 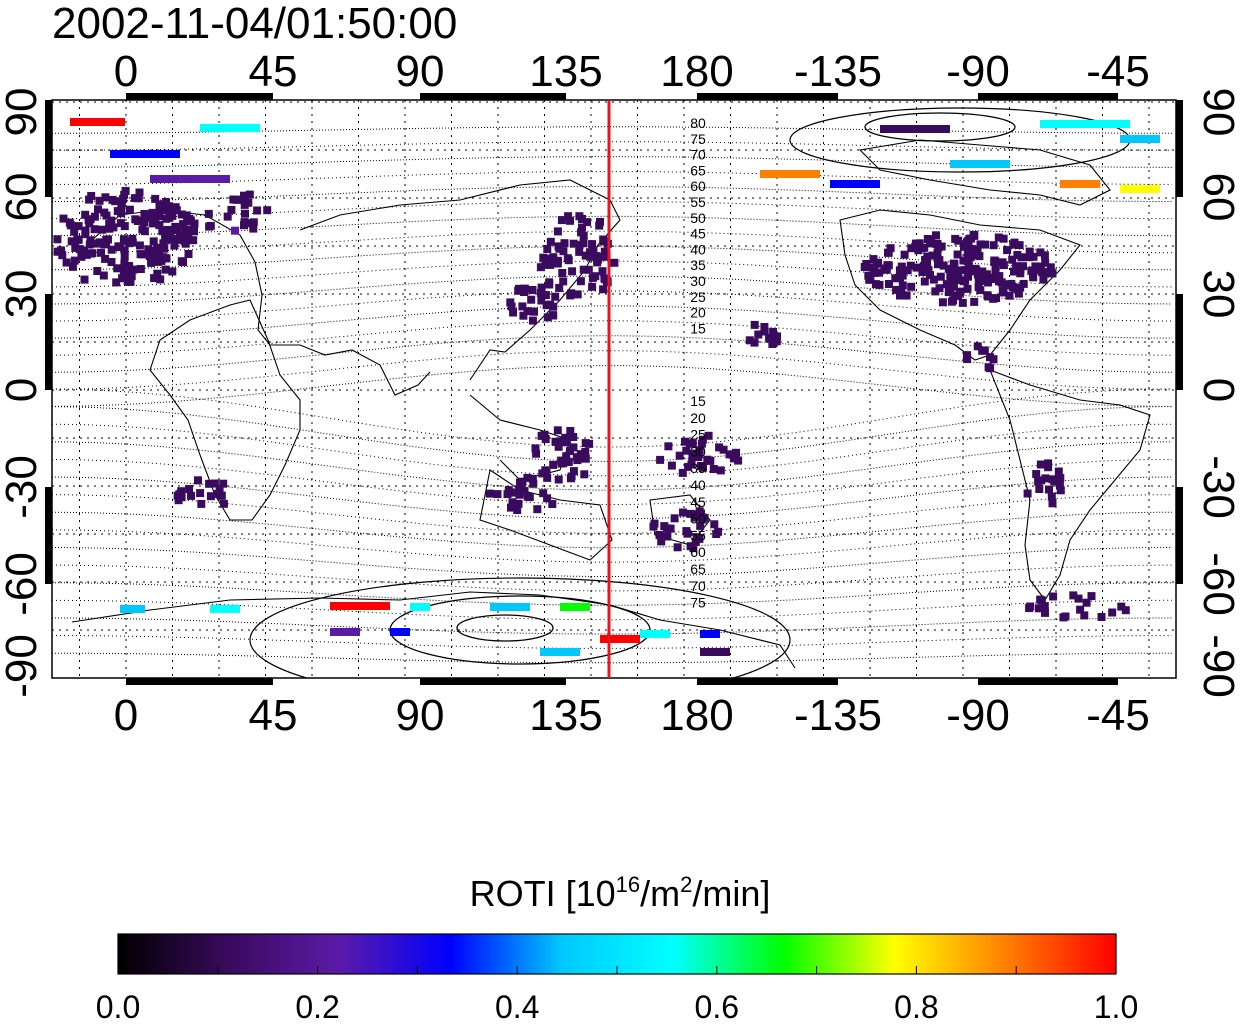 I want to click on south-contour-label: 60, so click(x=698, y=552).